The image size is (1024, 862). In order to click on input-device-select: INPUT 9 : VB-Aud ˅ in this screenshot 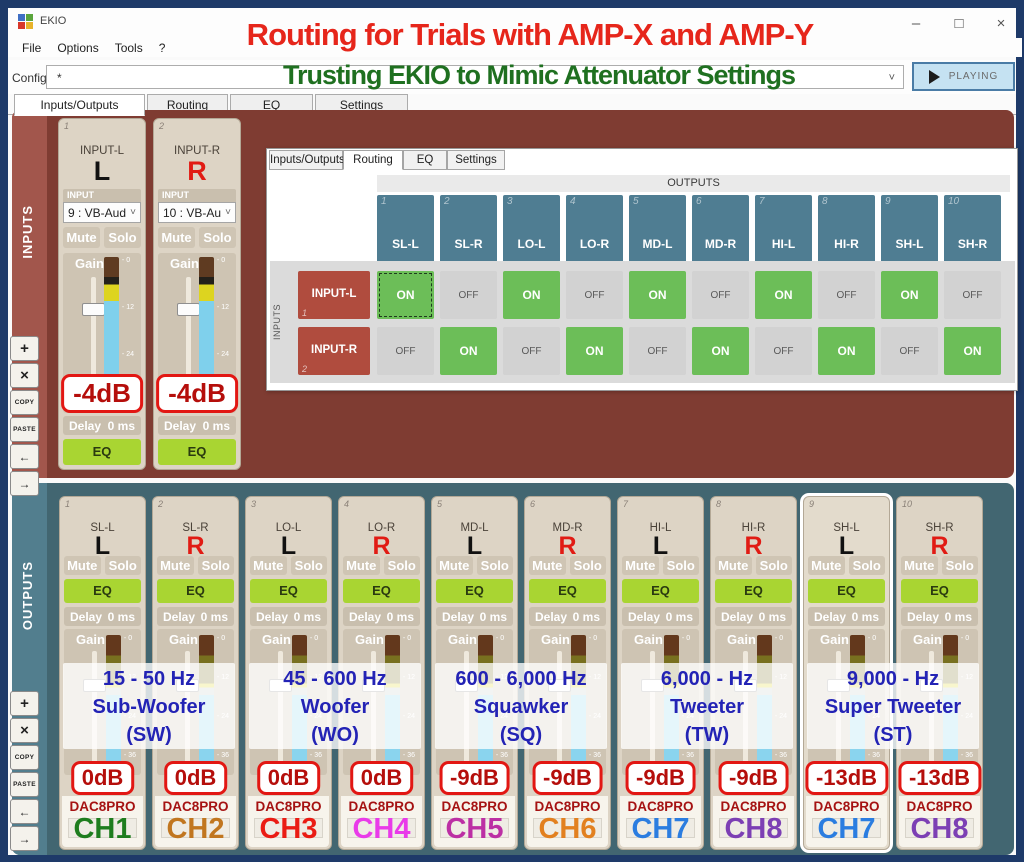, I will do `click(102, 206)`.